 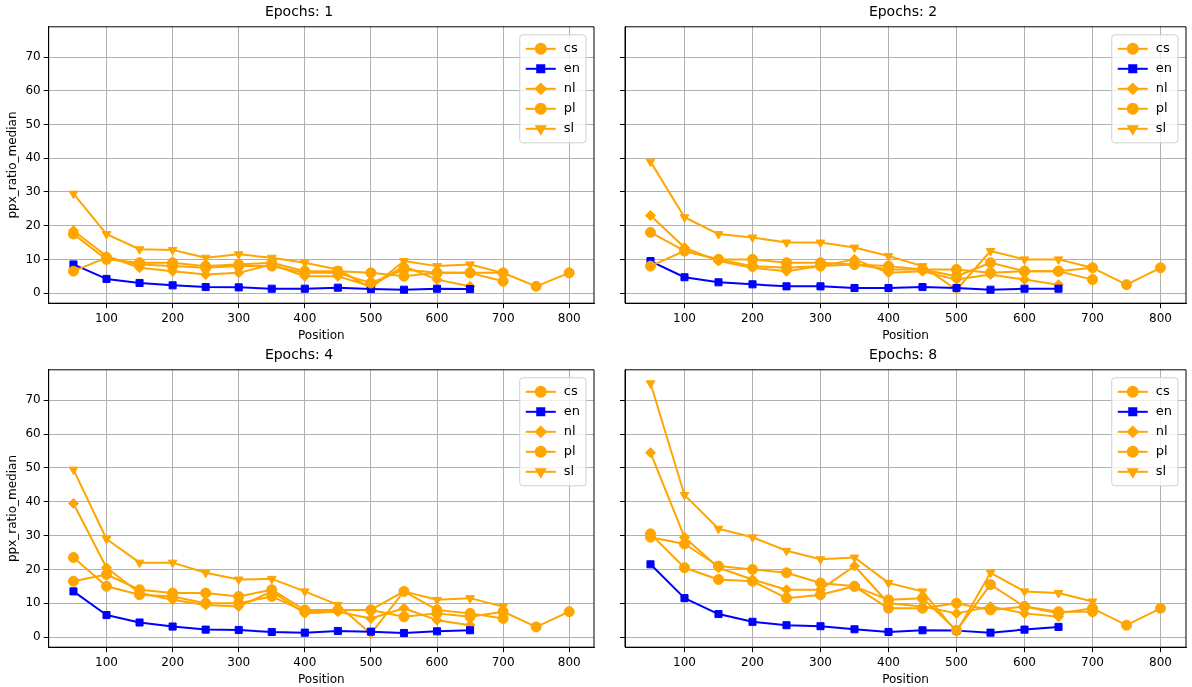 What do you see at coordinates (903, 11) in the screenshot?
I see `chart-title: Epochs: 2` at bounding box center [903, 11].